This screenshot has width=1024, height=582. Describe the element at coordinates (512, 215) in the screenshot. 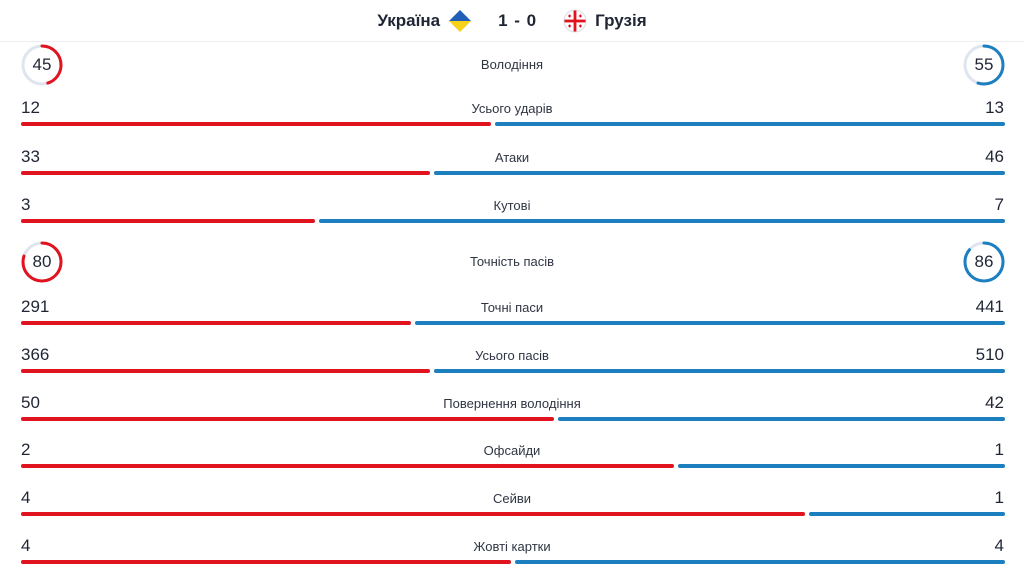

I see `stat-row-bar: 3 Кутові 7` at that location.